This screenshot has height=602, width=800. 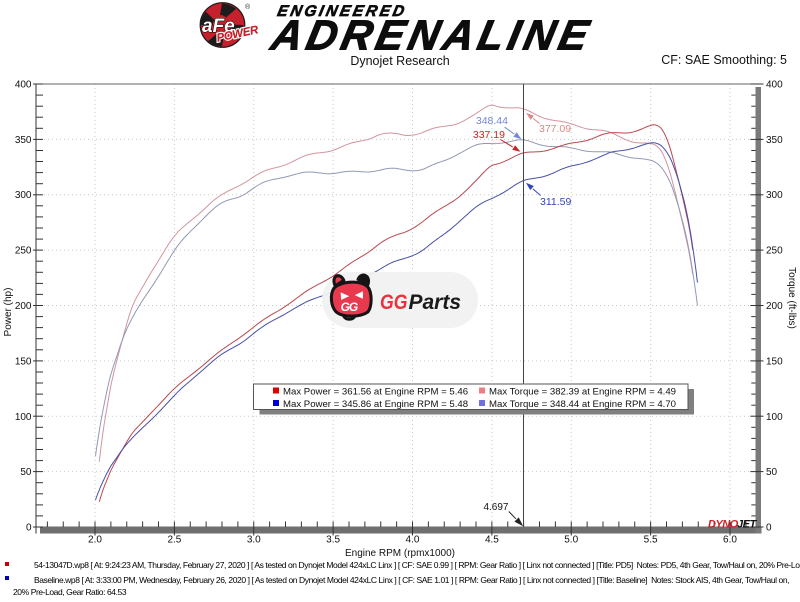 I want to click on svg-text: JET, so click(x=747, y=525).